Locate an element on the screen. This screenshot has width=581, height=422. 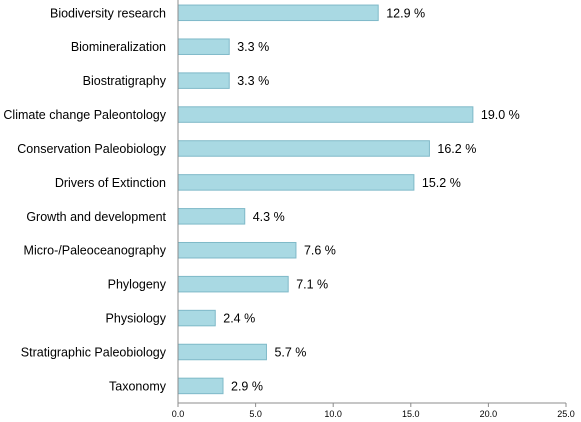
category-label: Biostratigraphy is located at coordinates (125, 81).